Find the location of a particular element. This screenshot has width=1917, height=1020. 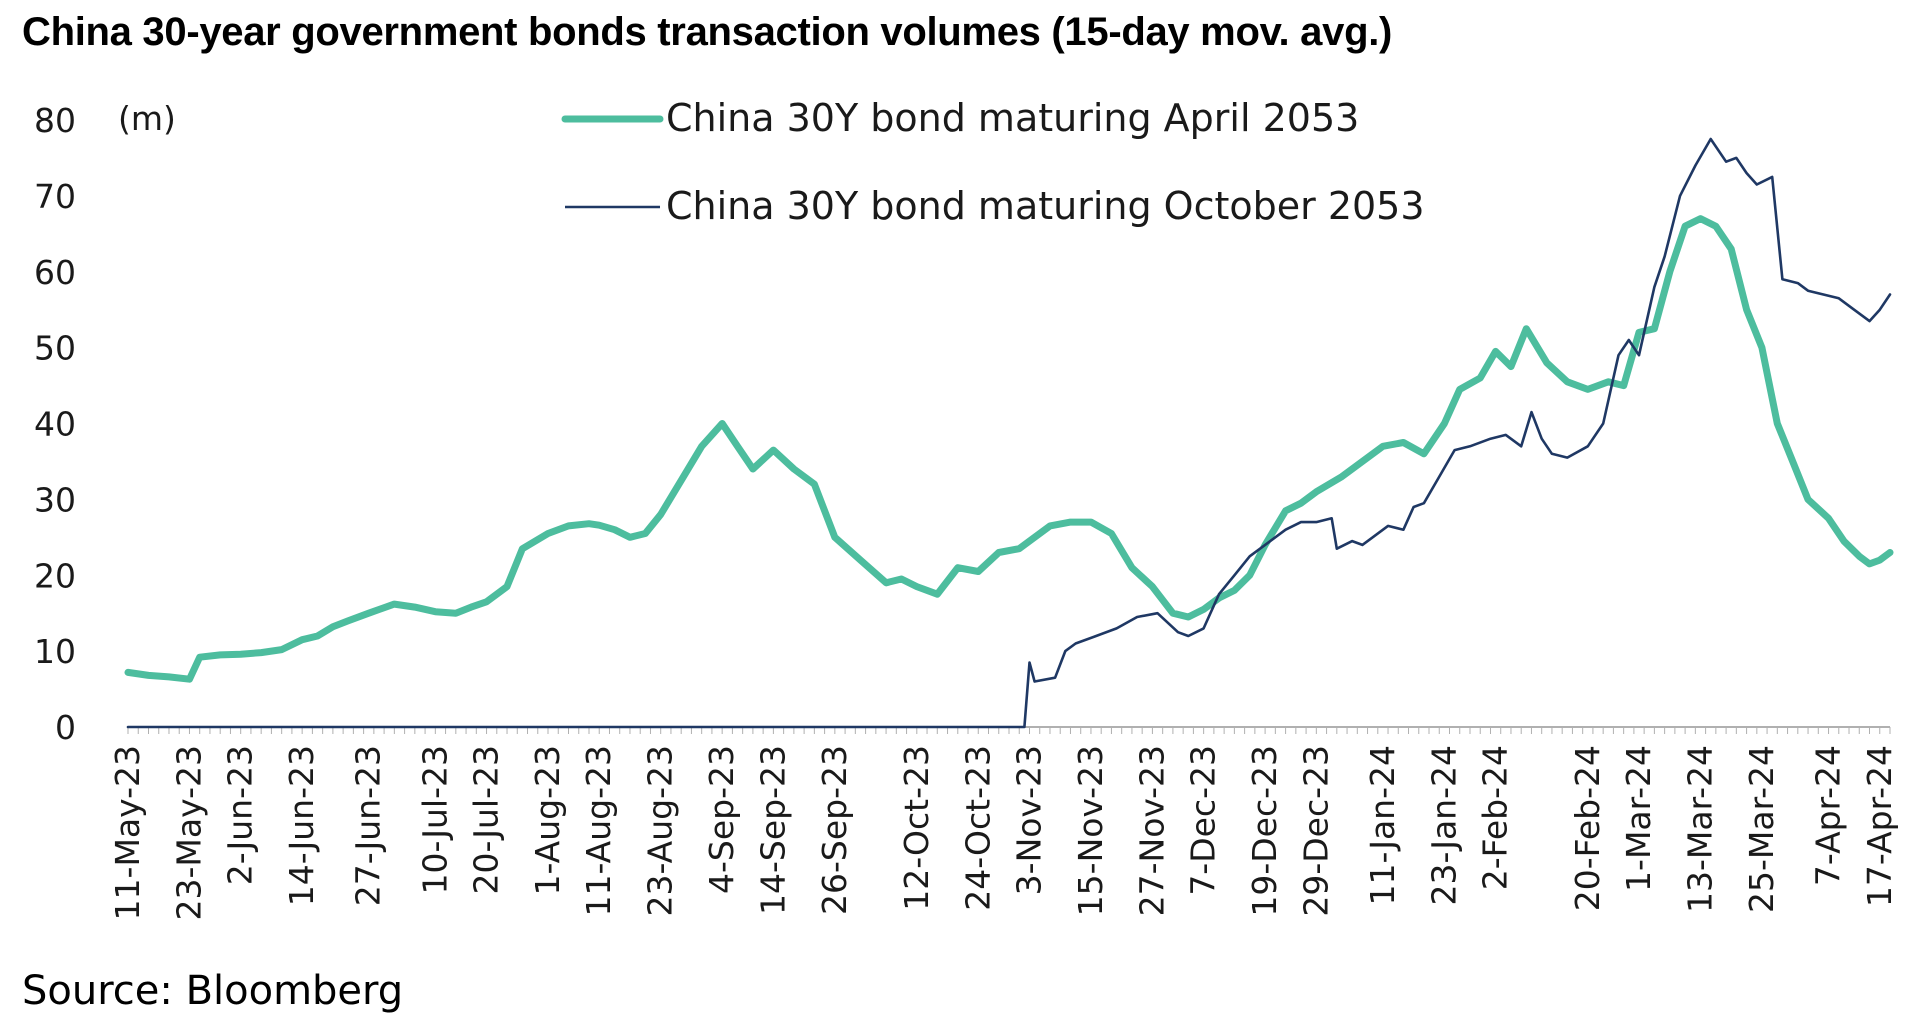

legend-label-october-2053: China 30Y bond maturing October 2053 is located at coordinates (1045, 206).